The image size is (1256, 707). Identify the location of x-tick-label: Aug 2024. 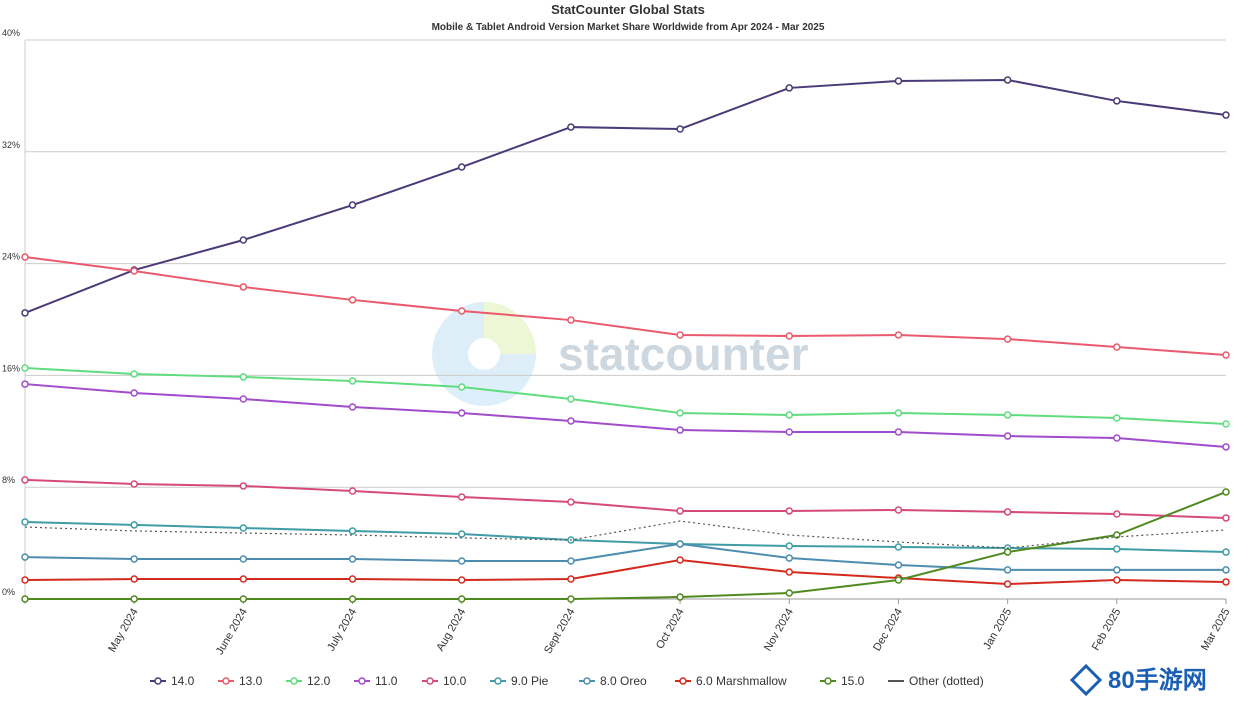
(451, 630).